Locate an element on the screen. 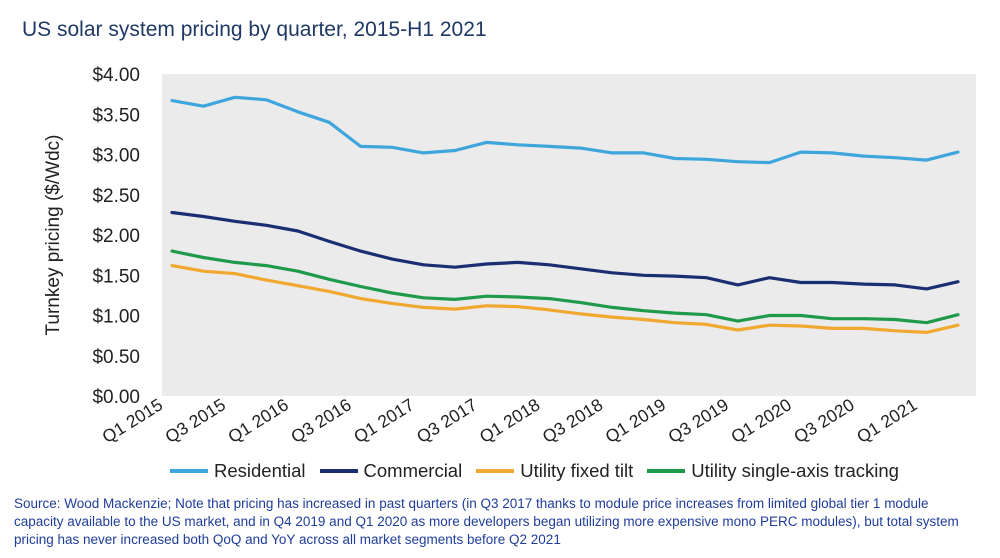 The width and height of the screenshot is (1000, 558). legend-label: Commercial is located at coordinates (413, 470).